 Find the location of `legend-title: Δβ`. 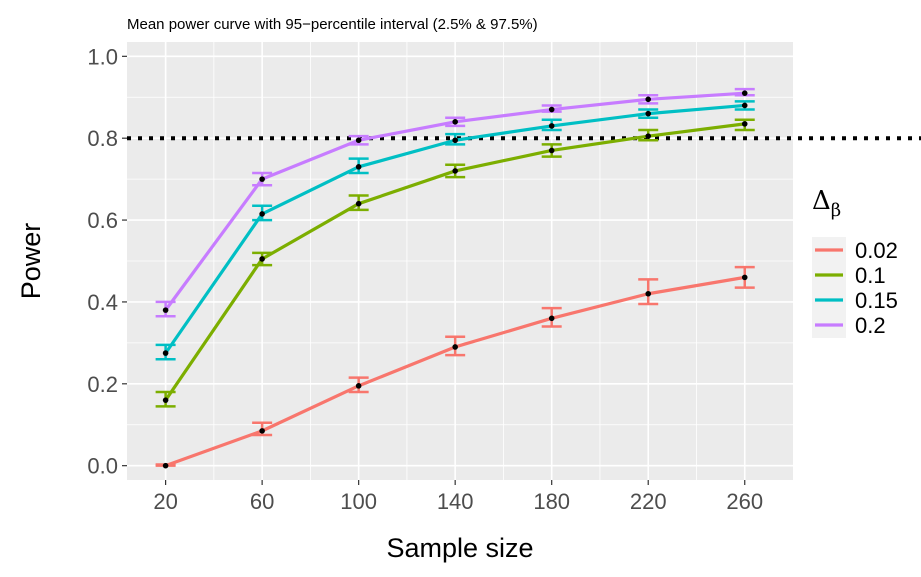

legend-title: Δβ is located at coordinates (826, 203).